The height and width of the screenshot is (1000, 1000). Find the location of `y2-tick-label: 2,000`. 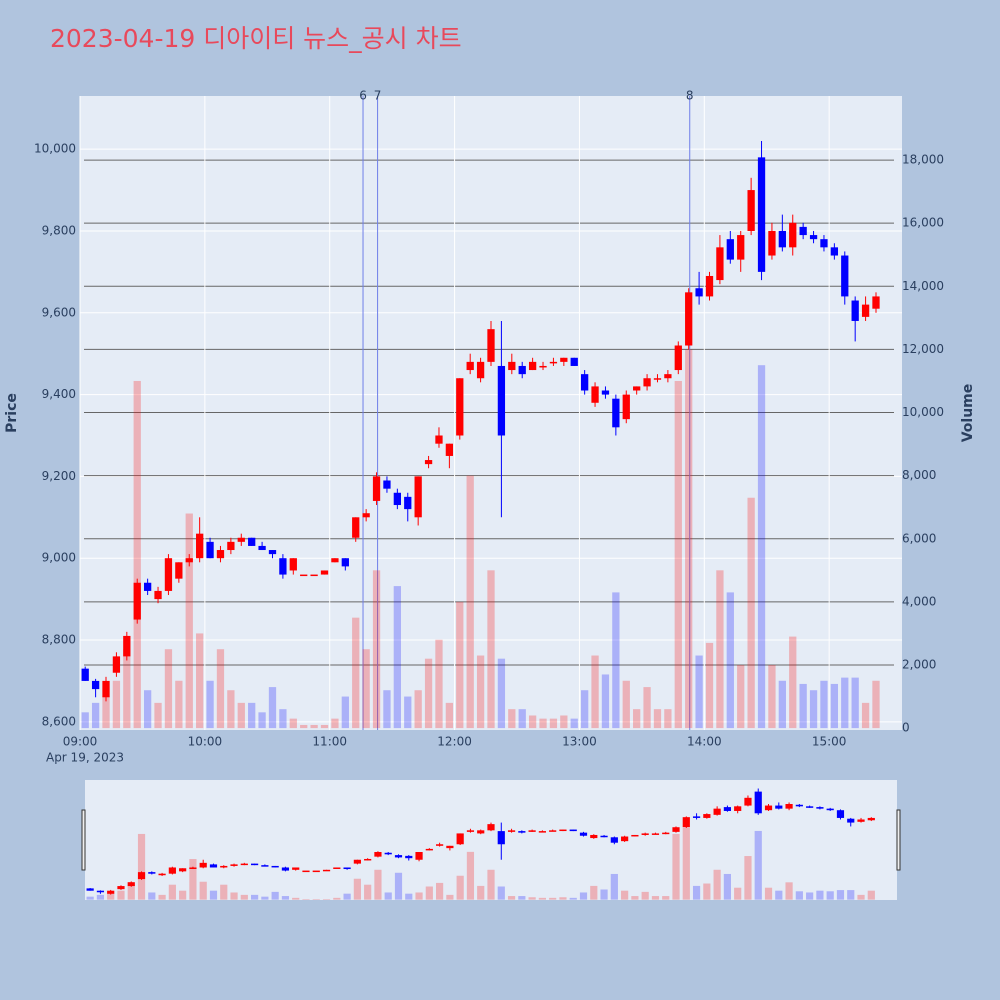

y2-tick-label: 2,000 is located at coordinates (919, 664).